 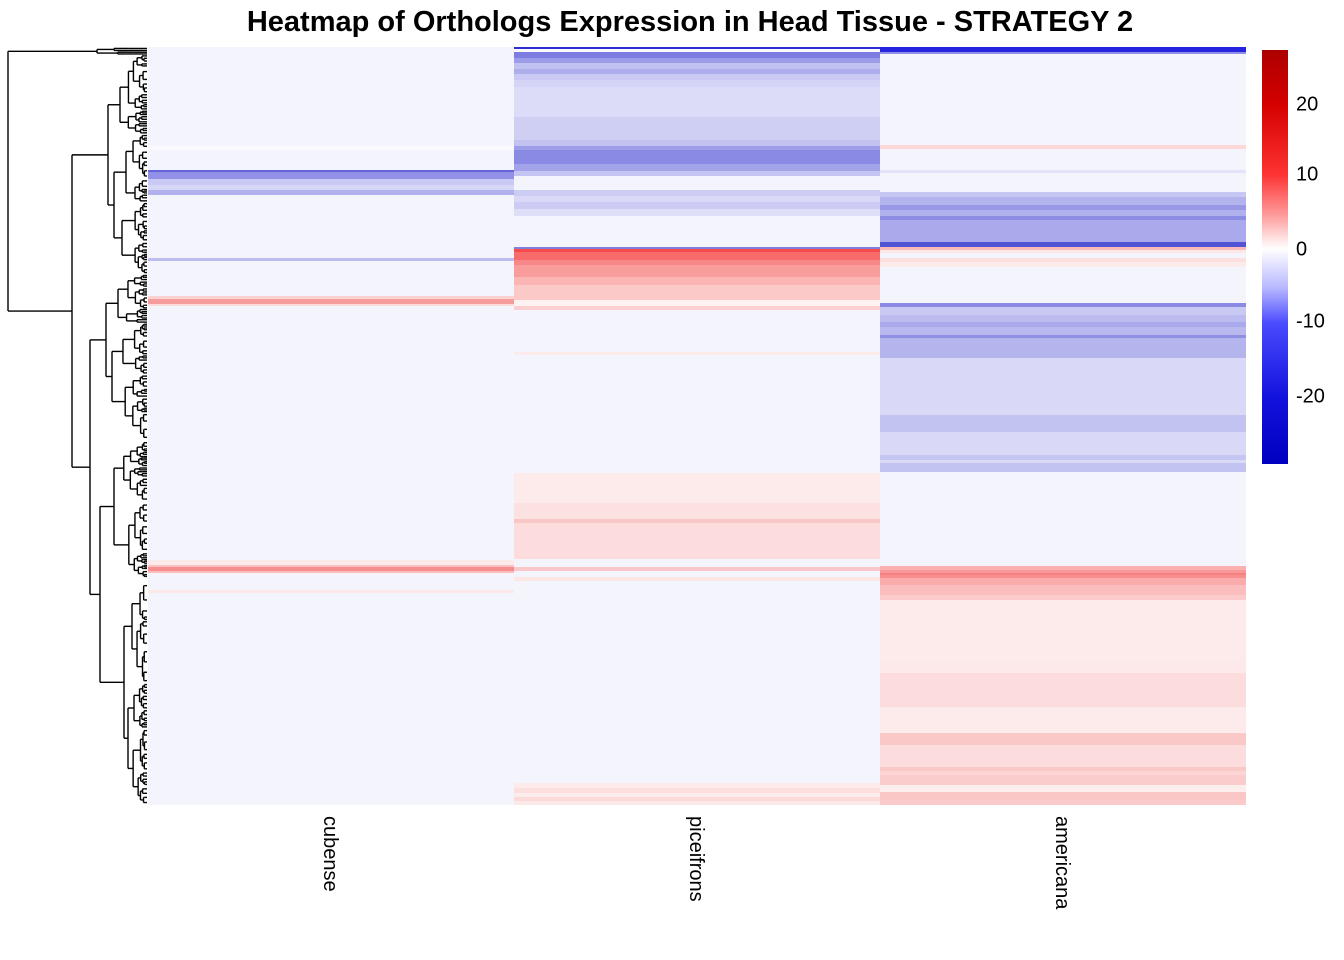 What do you see at coordinates (1307, 104) in the screenshot?
I see `legend-tick-label: 20` at bounding box center [1307, 104].